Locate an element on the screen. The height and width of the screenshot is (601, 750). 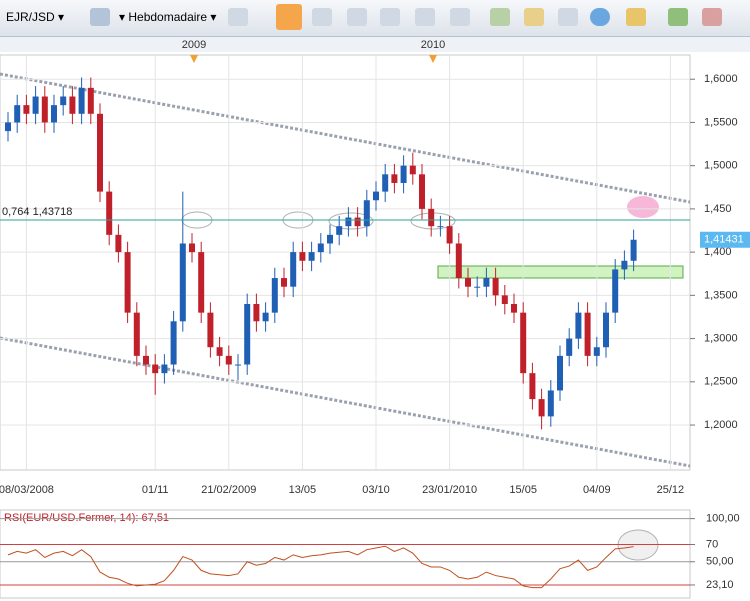
period-select: ▾ Hebdomadaire ▾ is located at coordinates (168, 17).